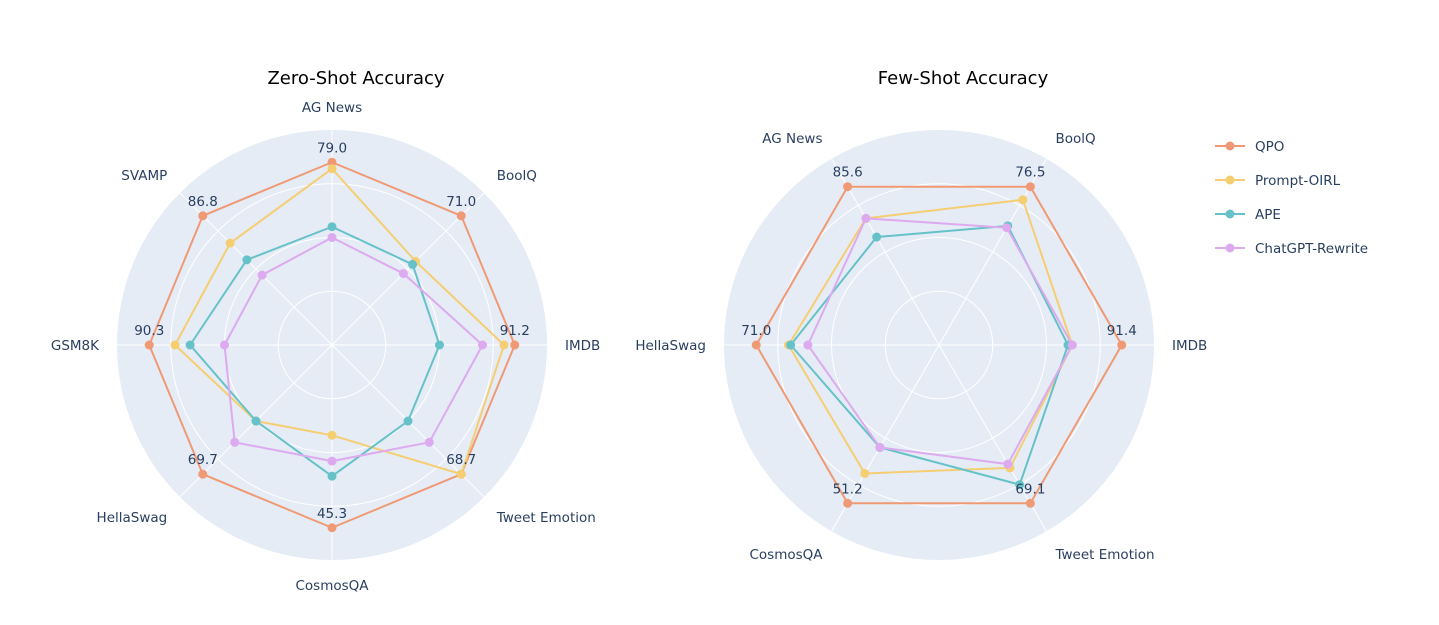 This screenshot has width=1439, height=625. Describe the element at coordinates (1298, 181) in the screenshot. I see `legend-label: Prompt-OIRL` at that location.